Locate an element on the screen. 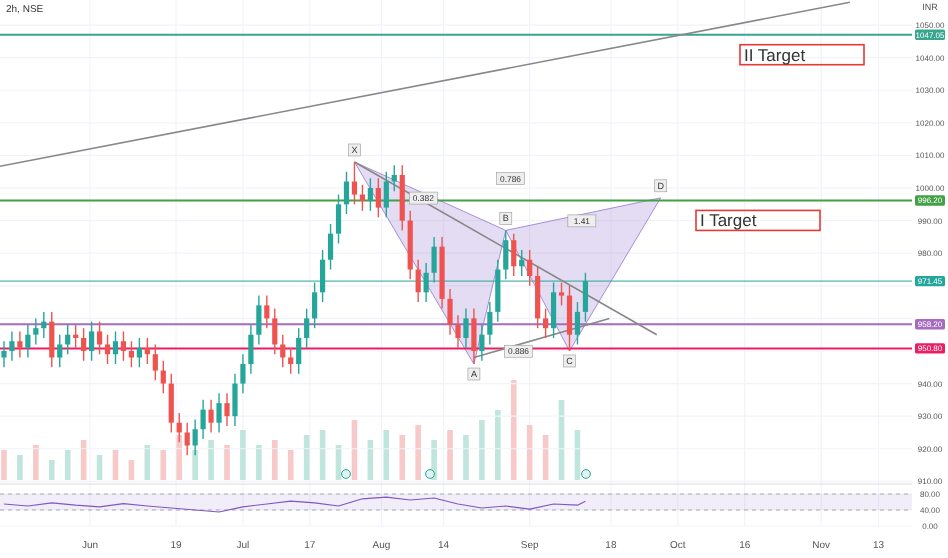  annotation: II Target is located at coordinates (775, 54).